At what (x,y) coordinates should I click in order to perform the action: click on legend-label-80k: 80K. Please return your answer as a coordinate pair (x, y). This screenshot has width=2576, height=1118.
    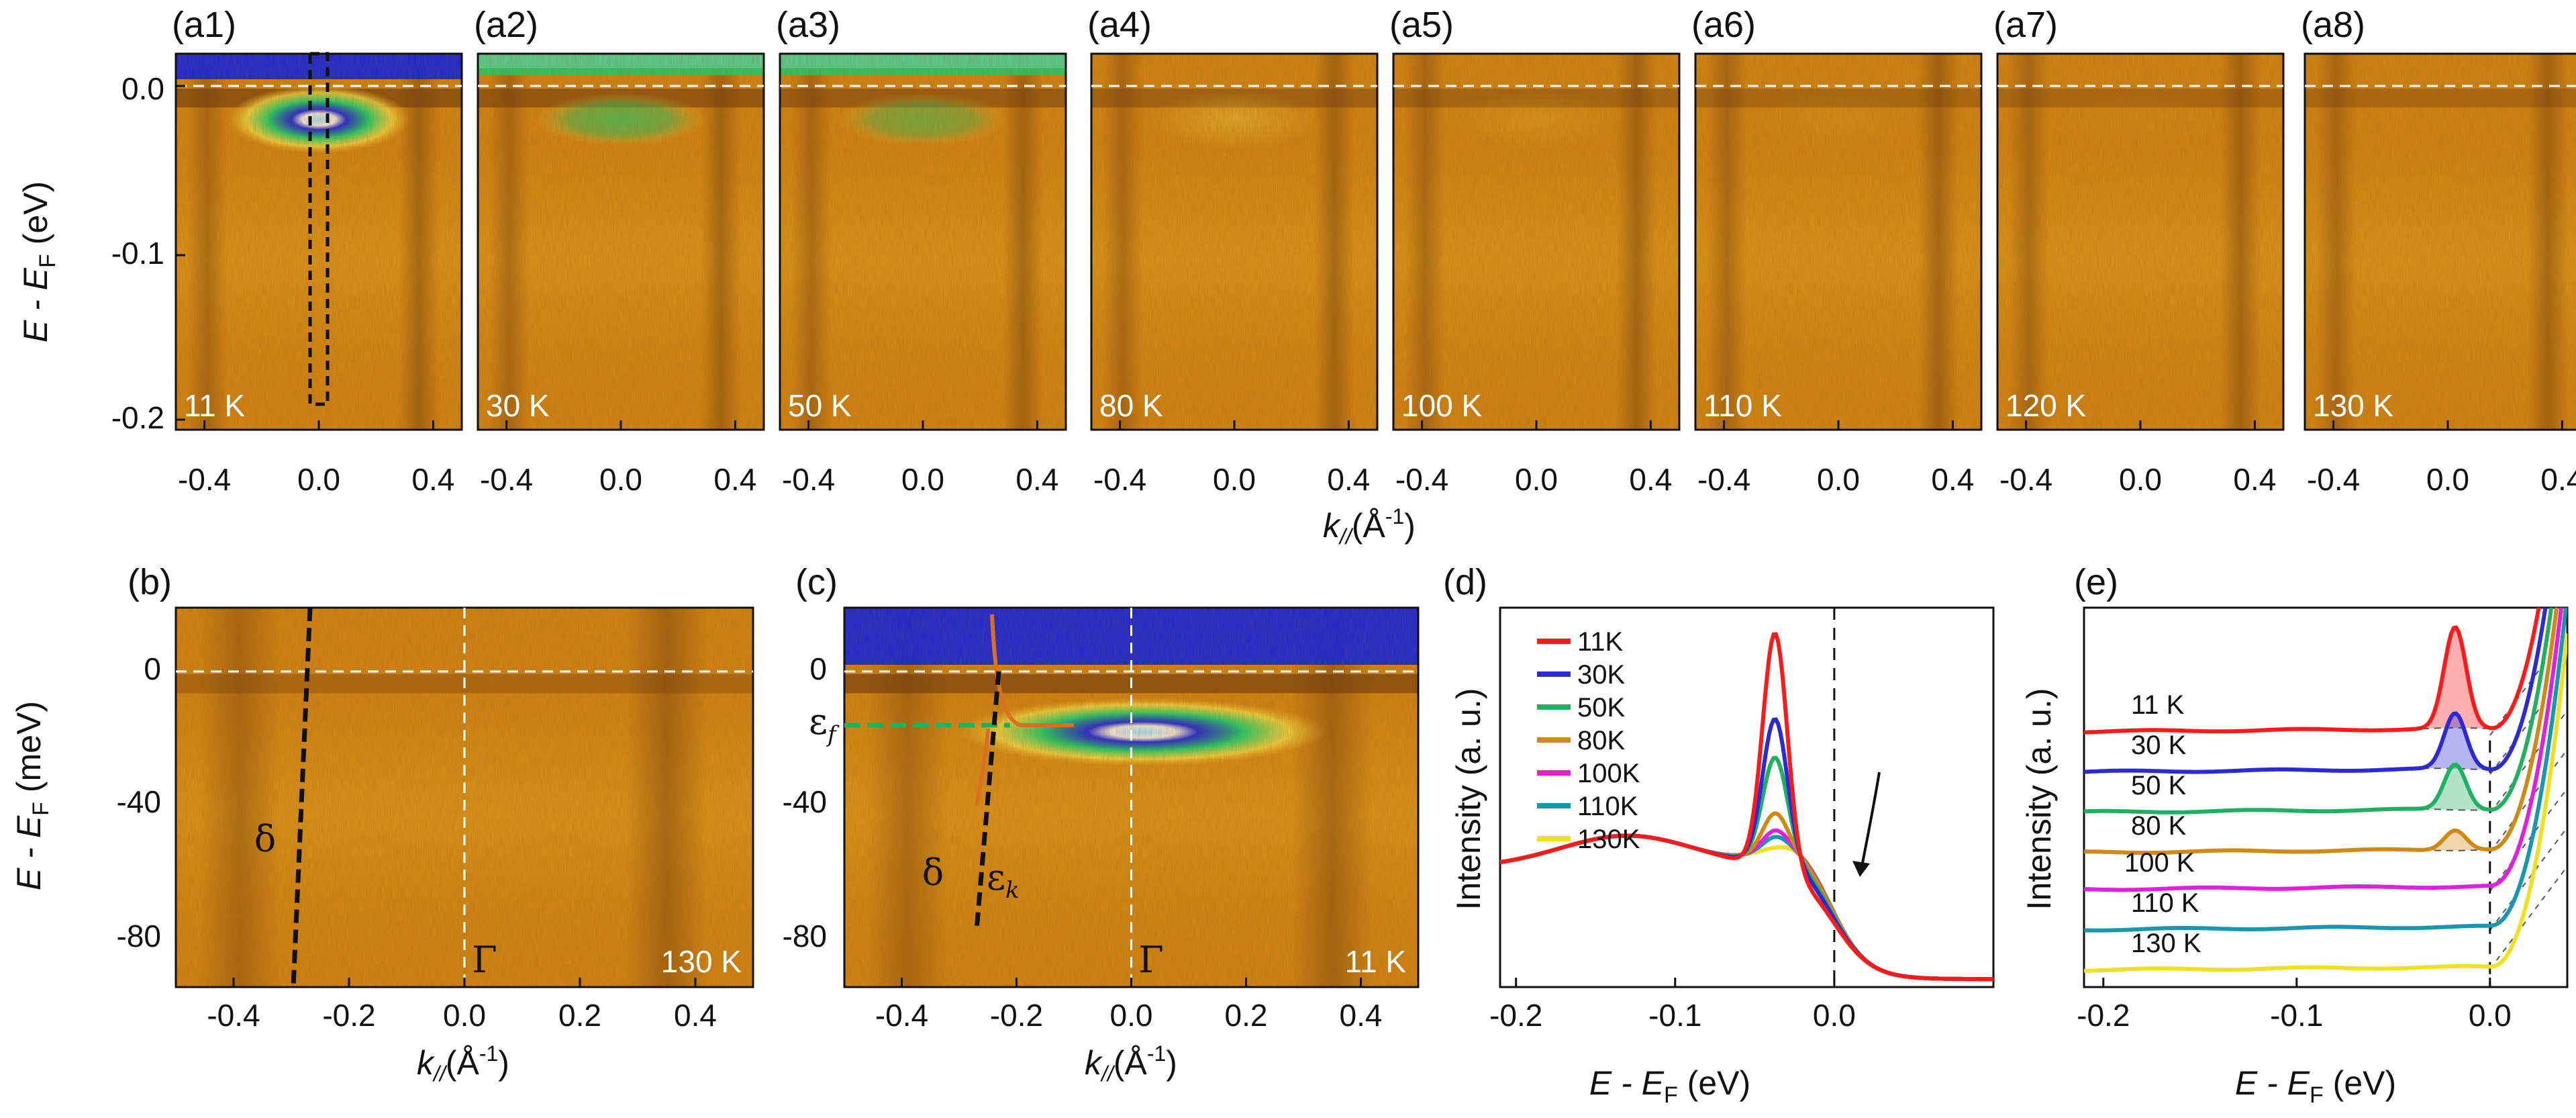
    Looking at the image, I should click on (1601, 740).